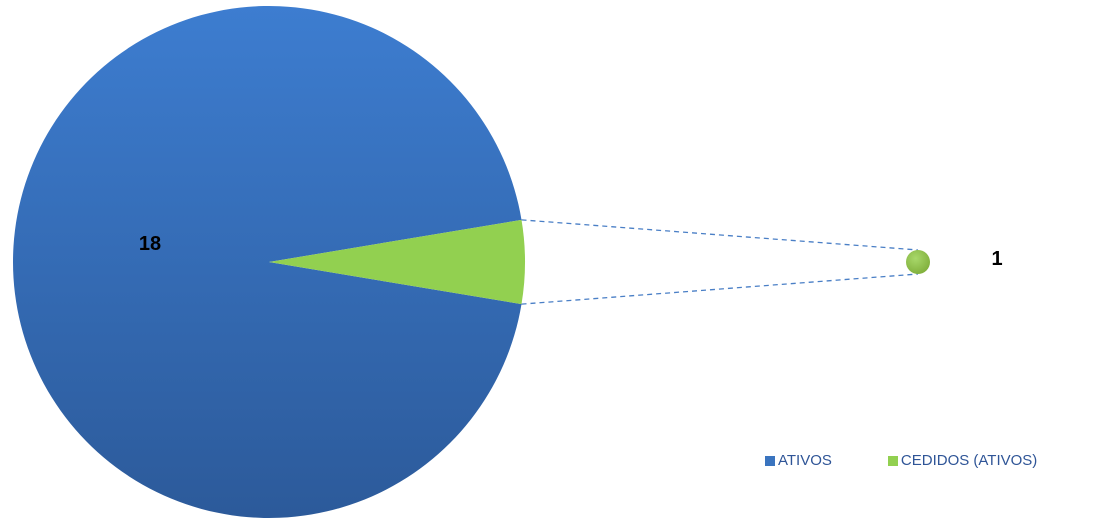 Image resolution: width=1099 pixels, height=521 pixels. Describe the element at coordinates (720, 289) in the screenshot. I see `connector-line-bottom` at that location.